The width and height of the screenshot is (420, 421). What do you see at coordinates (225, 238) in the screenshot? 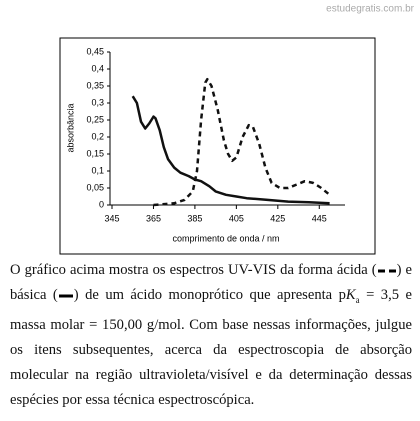
I see `x-axis-label: comprimento de onda / nm` at bounding box center [225, 238].